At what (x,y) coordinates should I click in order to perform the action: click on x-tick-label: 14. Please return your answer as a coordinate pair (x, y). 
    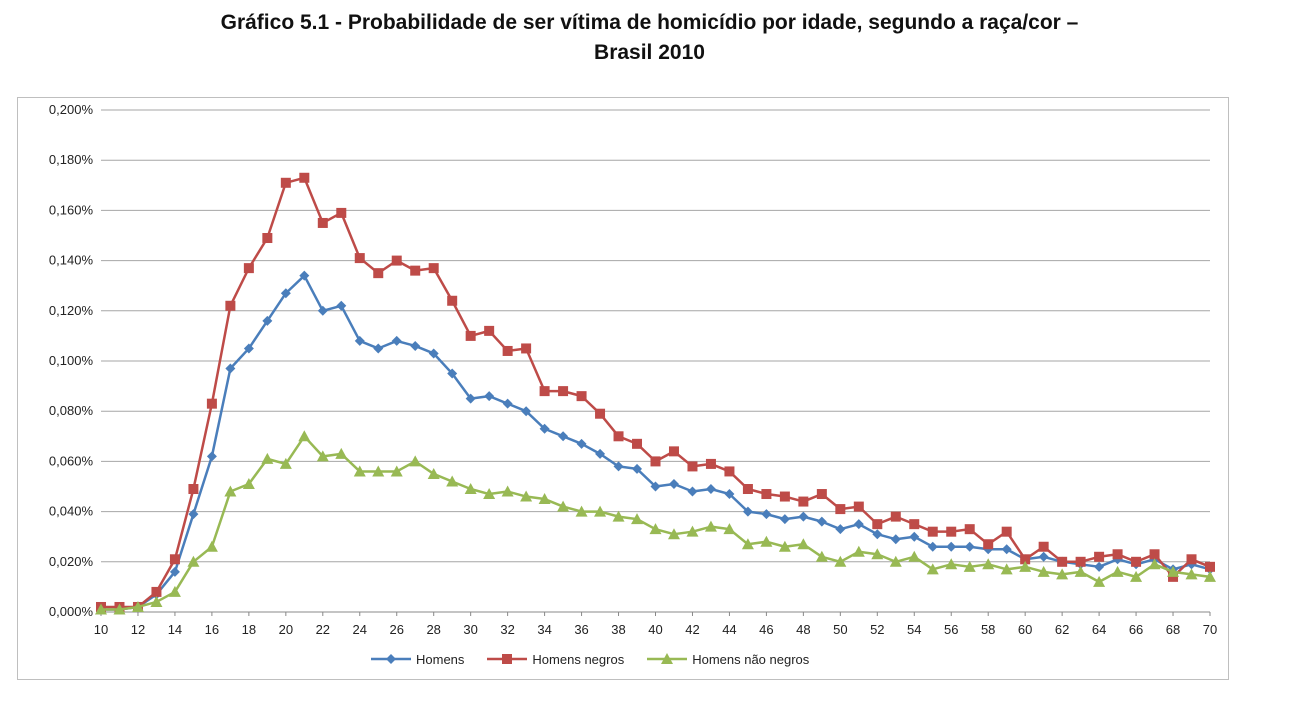
    Looking at the image, I should click on (175, 629).